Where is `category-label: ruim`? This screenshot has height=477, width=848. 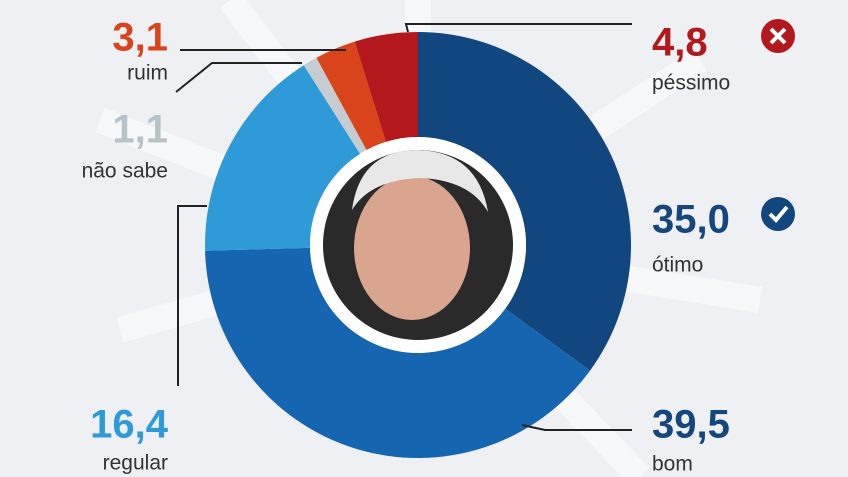 category-label: ruim is located at coordinates (147, 73).